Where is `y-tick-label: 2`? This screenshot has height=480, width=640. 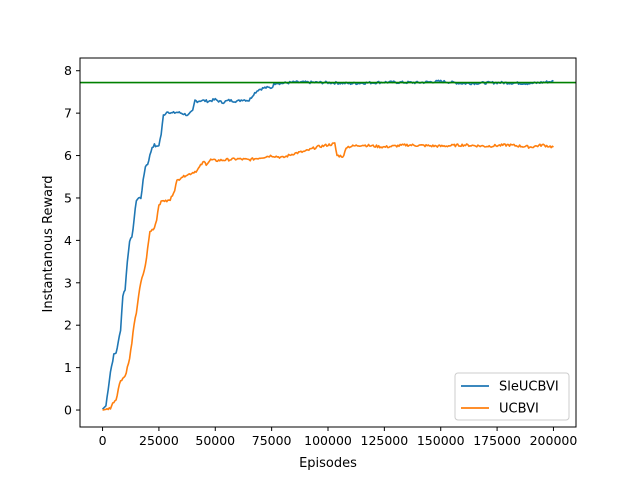
y-tick-label: 2 is located at coordinates (68, 325).